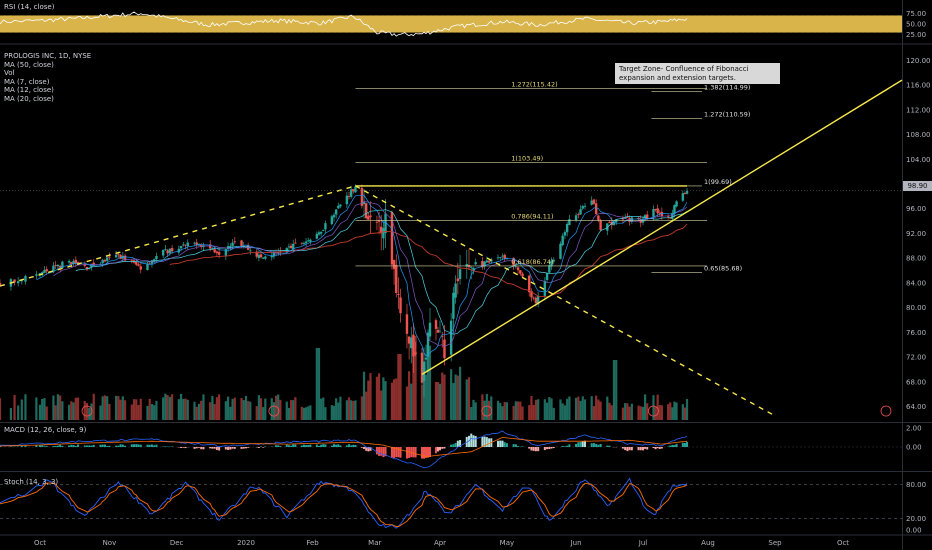 The height and width of the screenshot is (550, 932). What do you see at coordinates (48, 56) in the screenshot?
I see `symbol-title: PROLOGIS INC, 1D, NYSE` at bounding box center [48, 56].